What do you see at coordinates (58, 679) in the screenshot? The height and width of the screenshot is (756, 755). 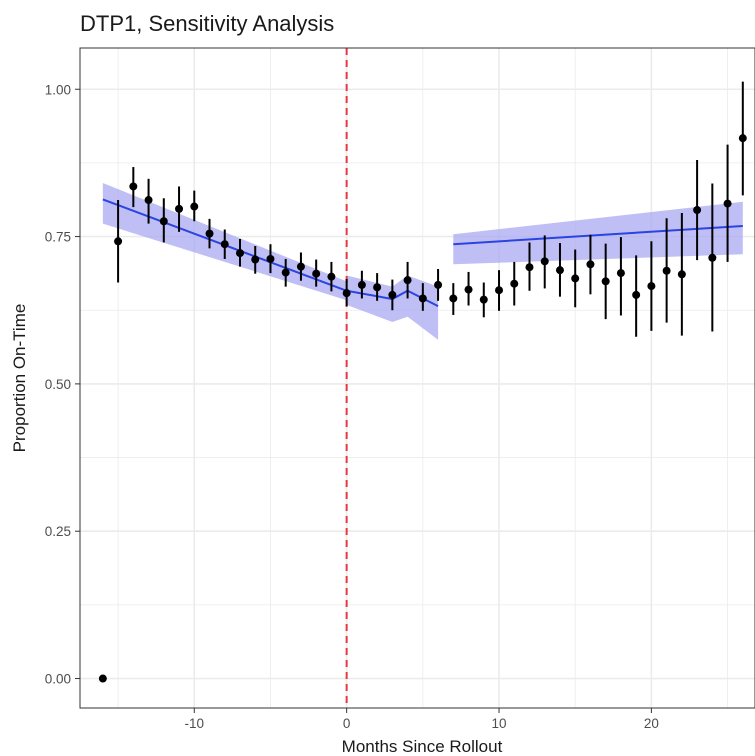 I see `y-tick-label: 0.00` at bounding box center [58, 679].